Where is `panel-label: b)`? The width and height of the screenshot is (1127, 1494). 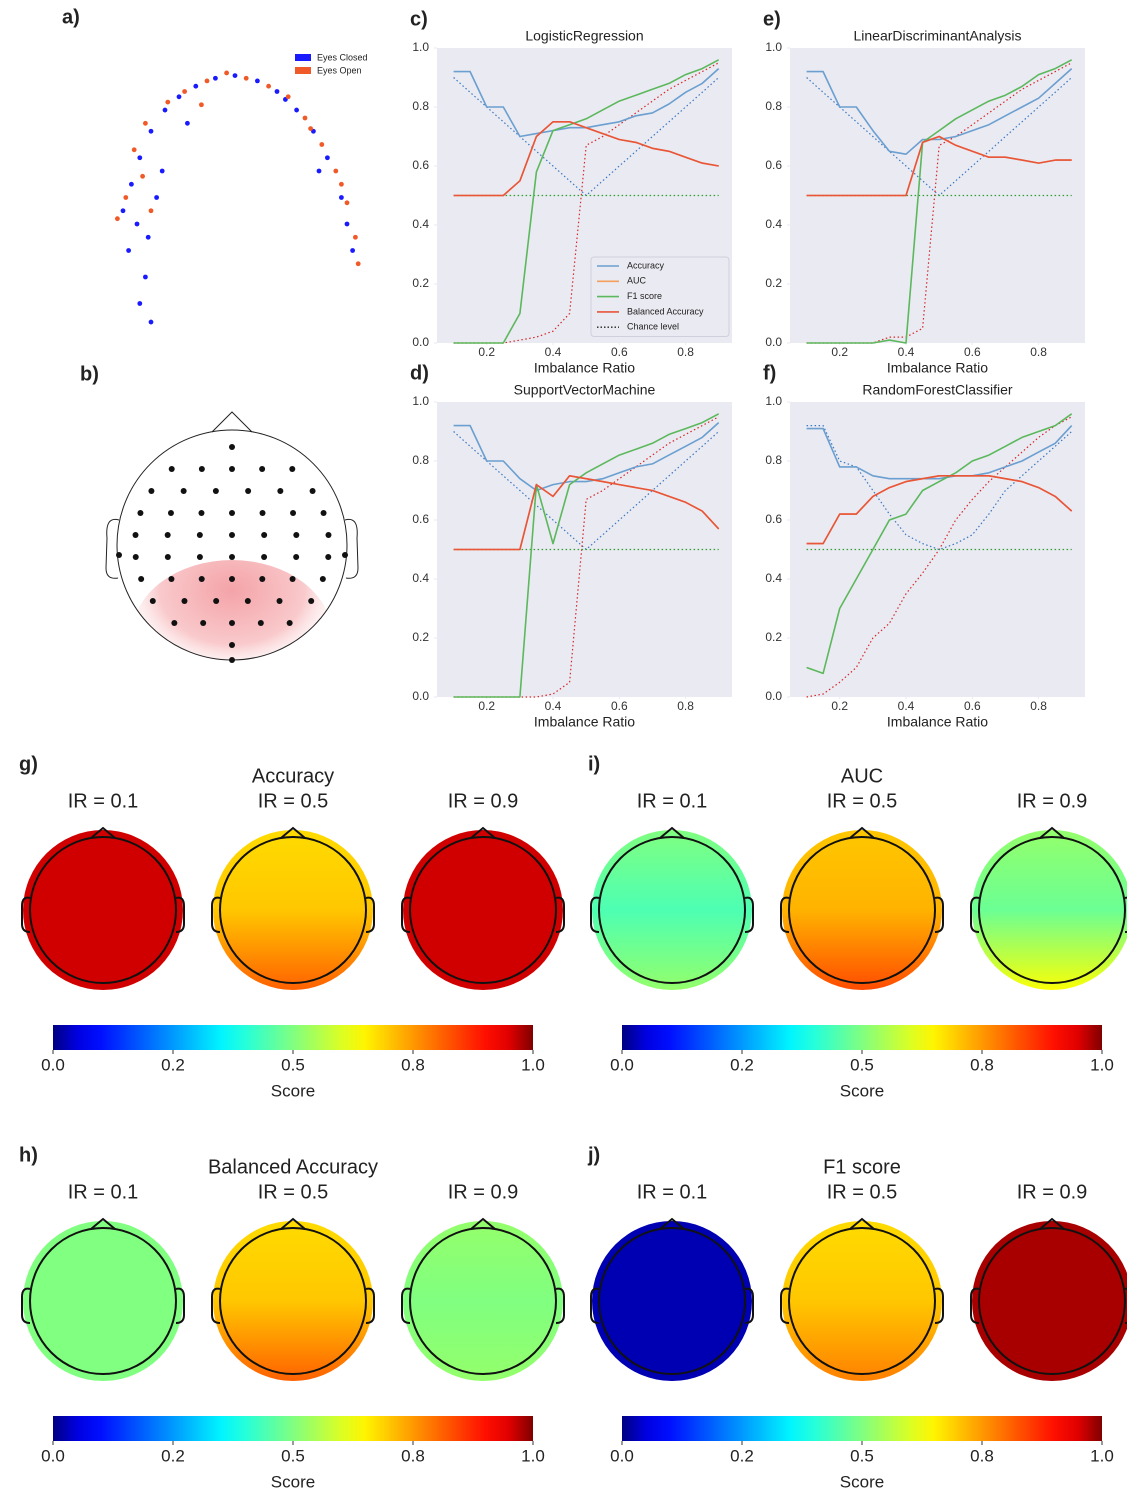
panel-label: b) is located at coordinates (89, 374).